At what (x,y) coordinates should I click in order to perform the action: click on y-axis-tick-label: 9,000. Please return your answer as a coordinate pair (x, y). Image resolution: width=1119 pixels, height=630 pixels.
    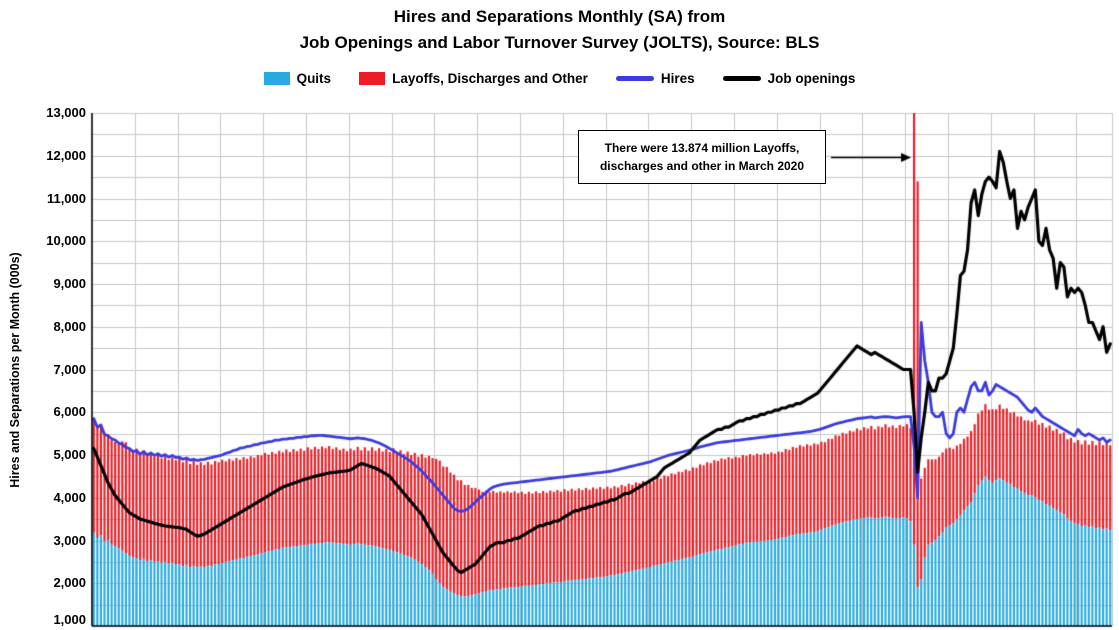
    Looking at the image, I should click on (69, 283).